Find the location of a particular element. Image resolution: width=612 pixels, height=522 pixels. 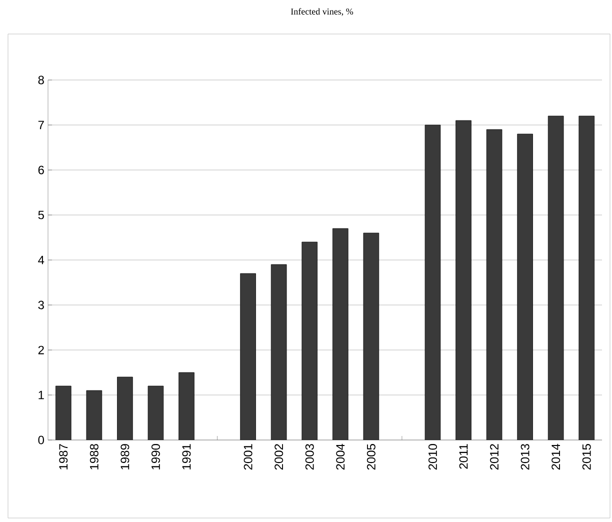

y-tick-label: 0 is located at coordinates (41, 440).